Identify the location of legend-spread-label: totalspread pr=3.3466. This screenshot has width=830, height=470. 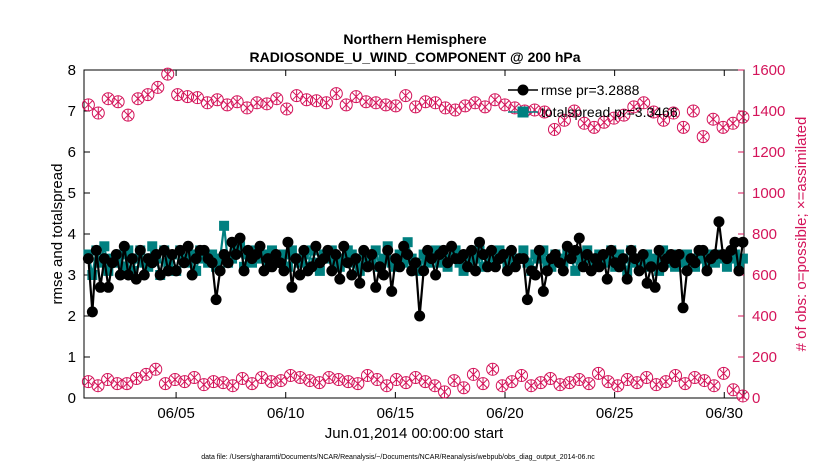
(609, 112).